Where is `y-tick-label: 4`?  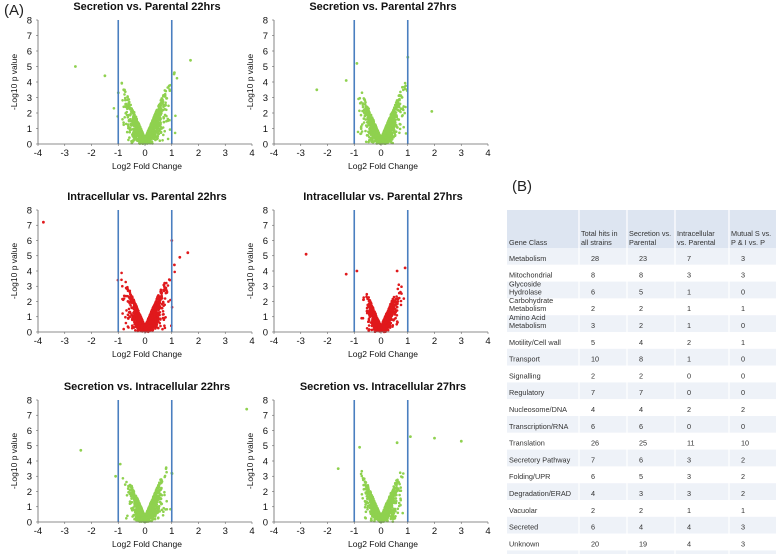 y-tick-label: 4 is located at coordinates (29, 82).